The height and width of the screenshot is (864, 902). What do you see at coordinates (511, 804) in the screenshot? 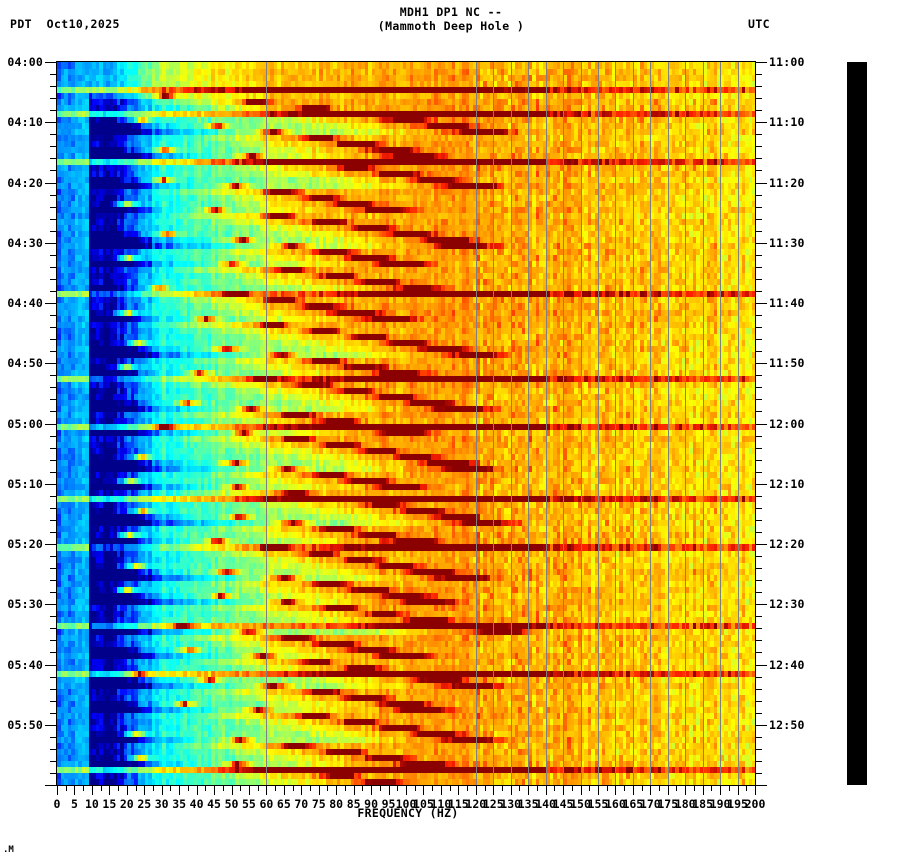
I see `x-tick-label: 130` at bounding box center [511, 804].